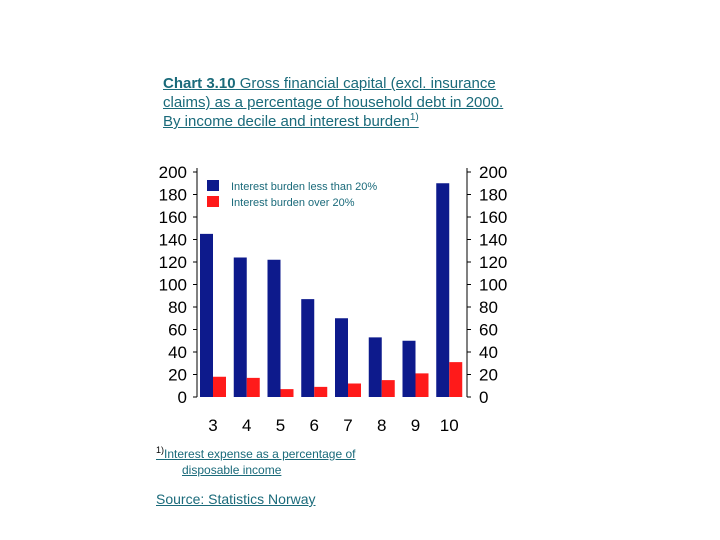 This screenshot has width=720, height=540. I want to click on y-tick-label-right: 200, so click(493, 172).